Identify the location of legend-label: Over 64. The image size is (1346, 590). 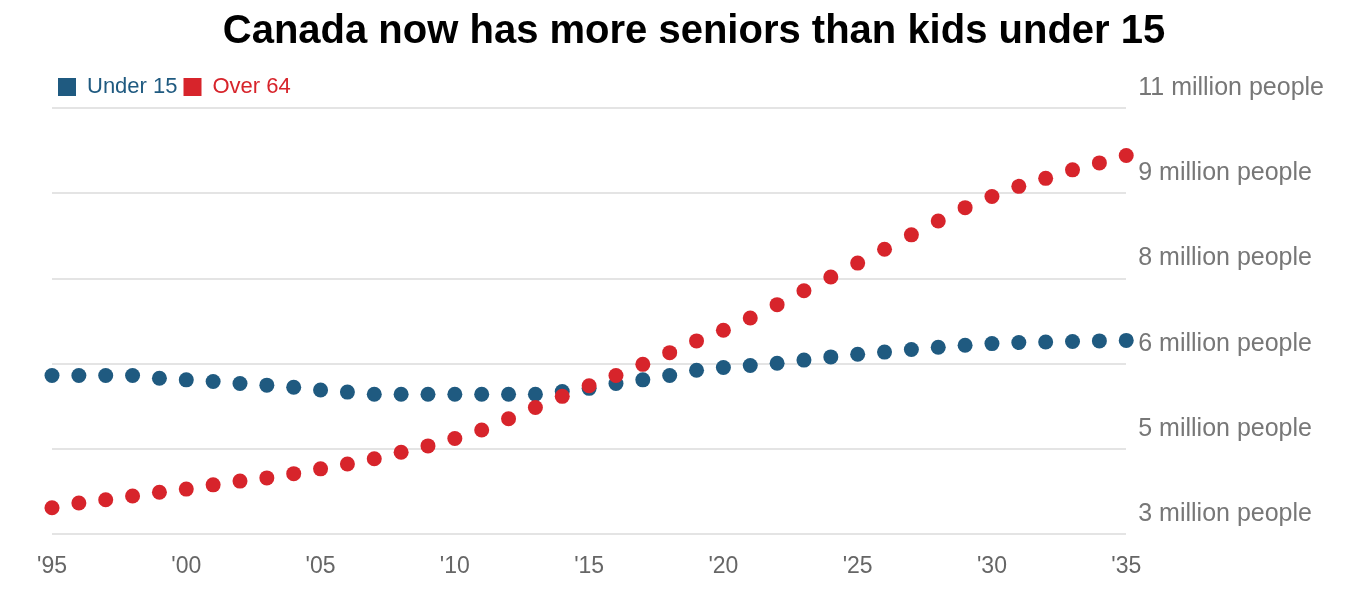
(251, 86).